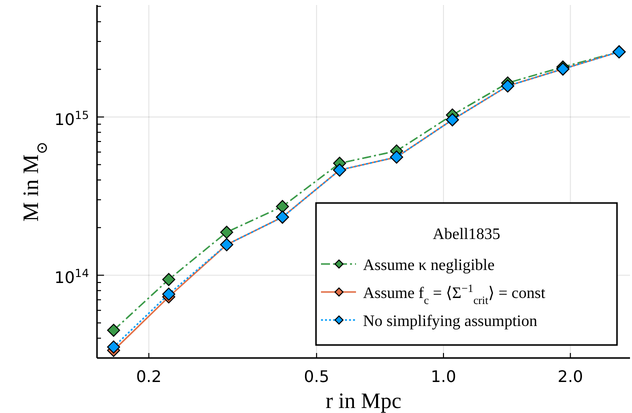 The image size is (632, 413). I want to click on legend-label: No simplifying assumption, so click(450, 321).